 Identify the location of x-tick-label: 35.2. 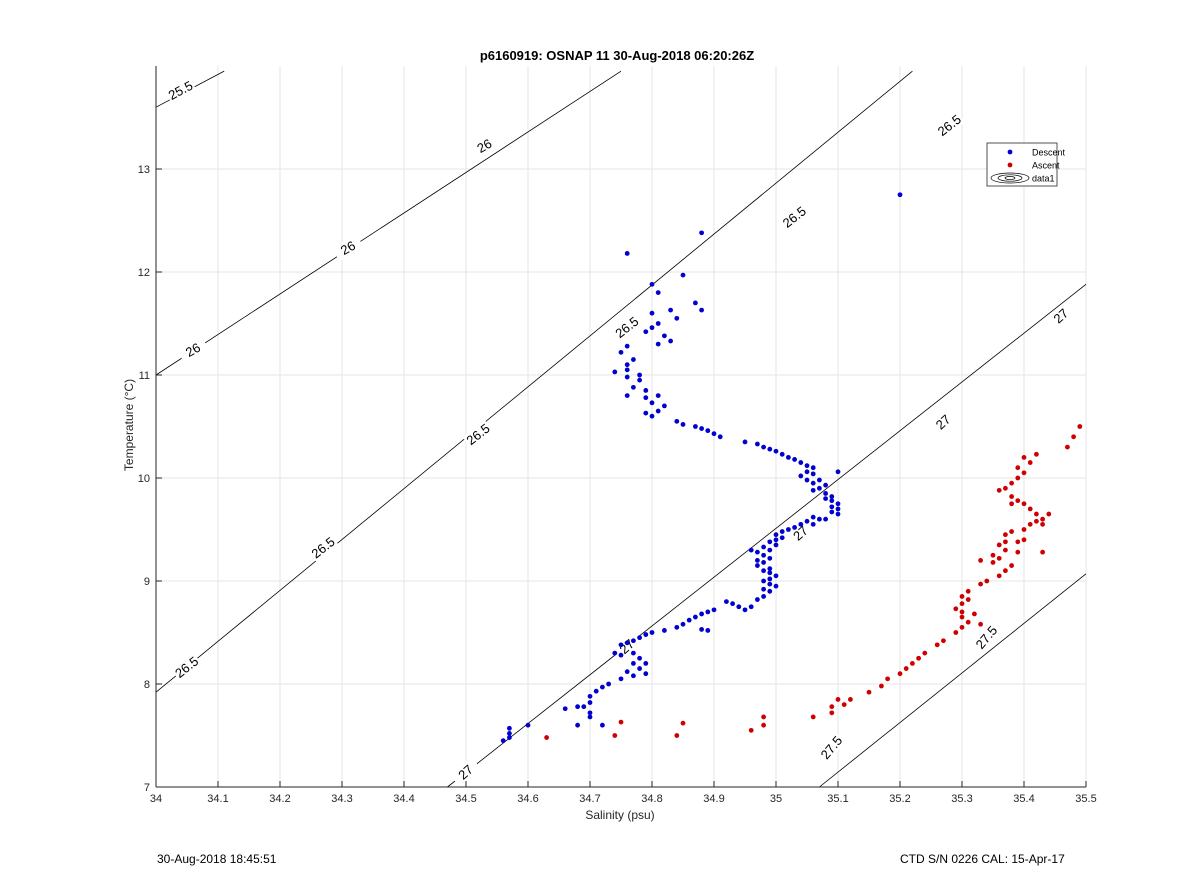
(899, 799).